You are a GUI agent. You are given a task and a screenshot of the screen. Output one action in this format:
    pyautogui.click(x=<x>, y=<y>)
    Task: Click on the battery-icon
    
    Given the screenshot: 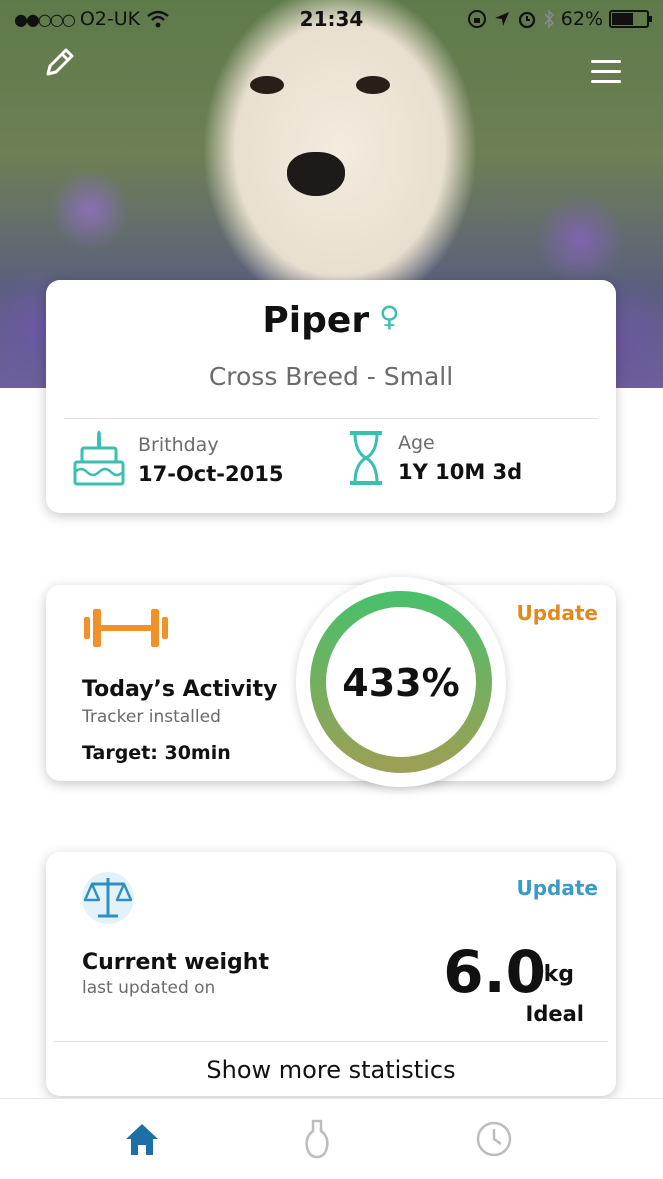 What is the action you would take?
    pyautogui.click(x=630, y=19)
    